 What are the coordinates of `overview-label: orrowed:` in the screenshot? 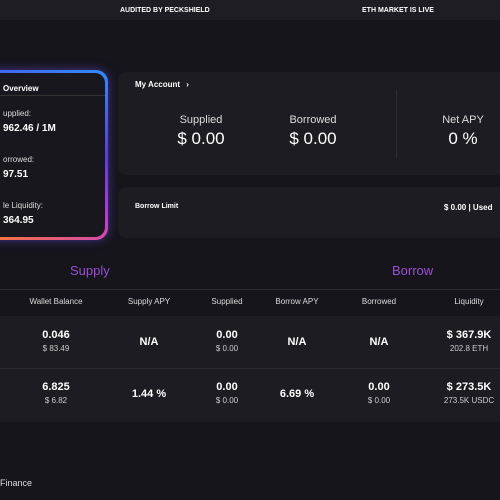 It's located at (19, 159).